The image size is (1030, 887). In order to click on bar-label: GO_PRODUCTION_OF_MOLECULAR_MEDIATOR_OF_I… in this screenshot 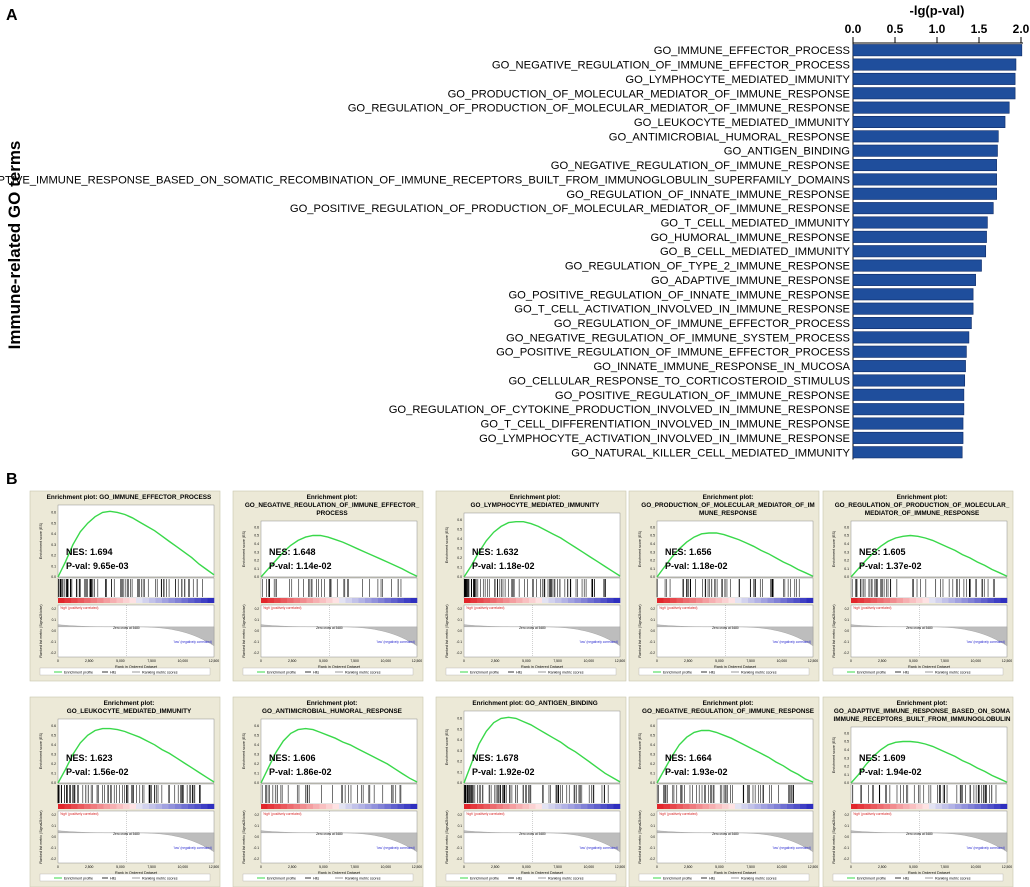, I will do `click(649, 94)`.